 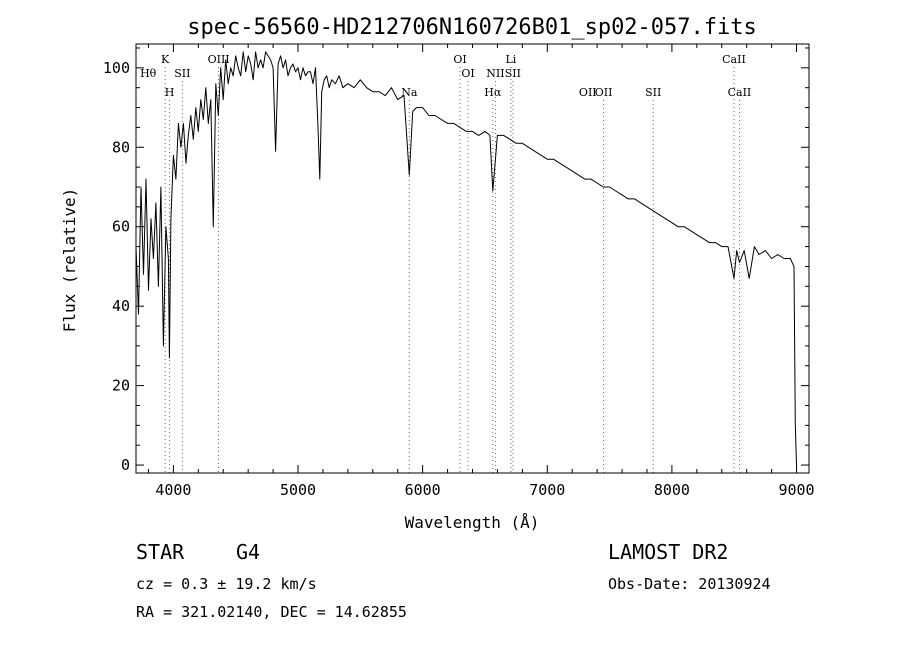 What do you see at coordinates (472, 522) in the screenshot?
I see `x-axis-label: Wavelength (Å)` at bounding box center [472, 522].